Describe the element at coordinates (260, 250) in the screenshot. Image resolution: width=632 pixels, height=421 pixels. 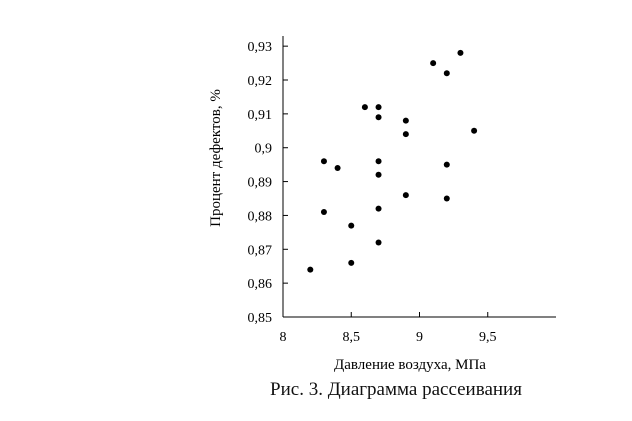
I see `y-tick-label: 0,87` at that location.